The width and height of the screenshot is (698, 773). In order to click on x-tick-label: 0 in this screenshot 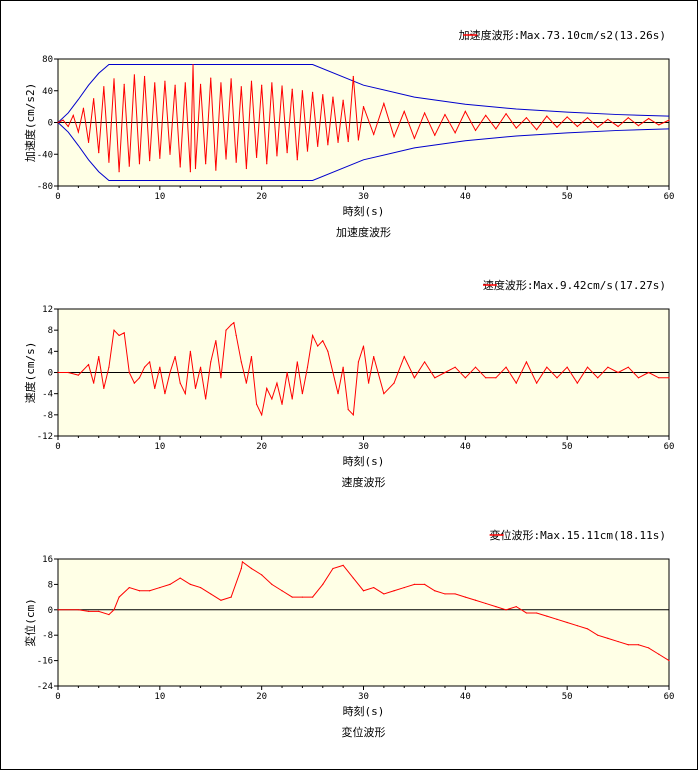, I will do `click(57, 197)`.